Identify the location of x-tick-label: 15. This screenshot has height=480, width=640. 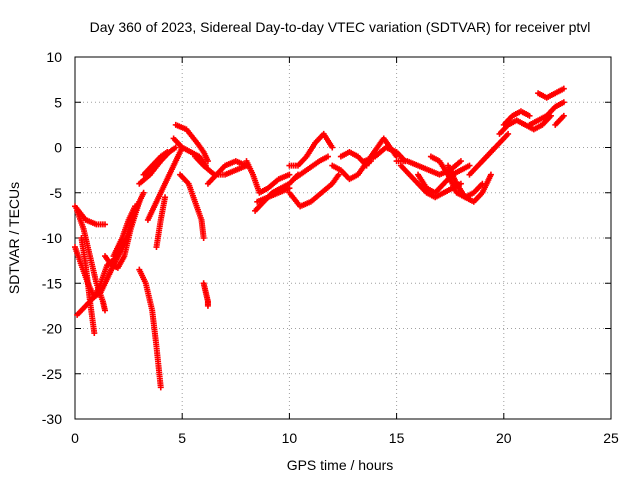
(397, 438).